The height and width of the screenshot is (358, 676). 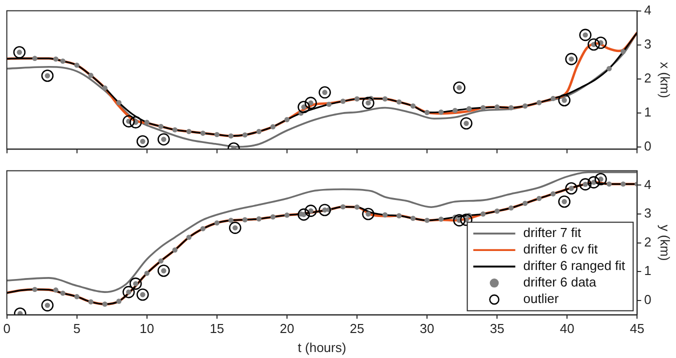 I want to click on y-tick-label: 4, so click(x=648, y=10).